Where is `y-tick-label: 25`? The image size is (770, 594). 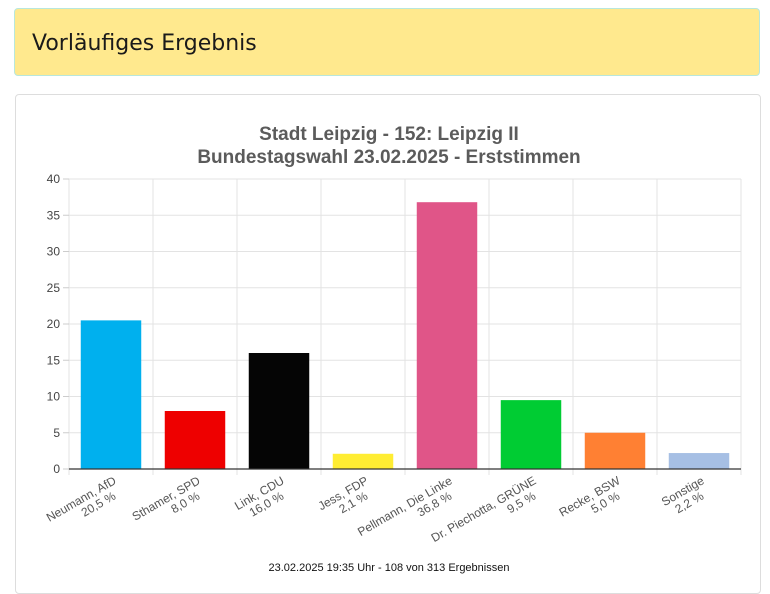 y-tick-label: 25 is located at coordinates (54, 288).